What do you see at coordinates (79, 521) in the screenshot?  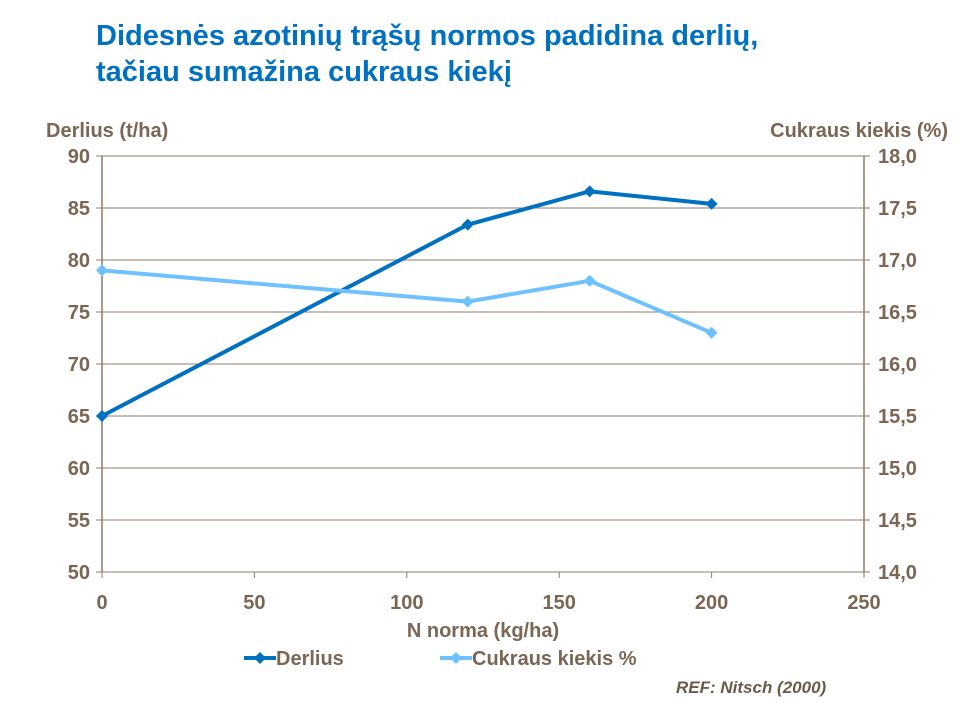 I see `y-tick-label-left: 55` at bounding box center [79, 521].